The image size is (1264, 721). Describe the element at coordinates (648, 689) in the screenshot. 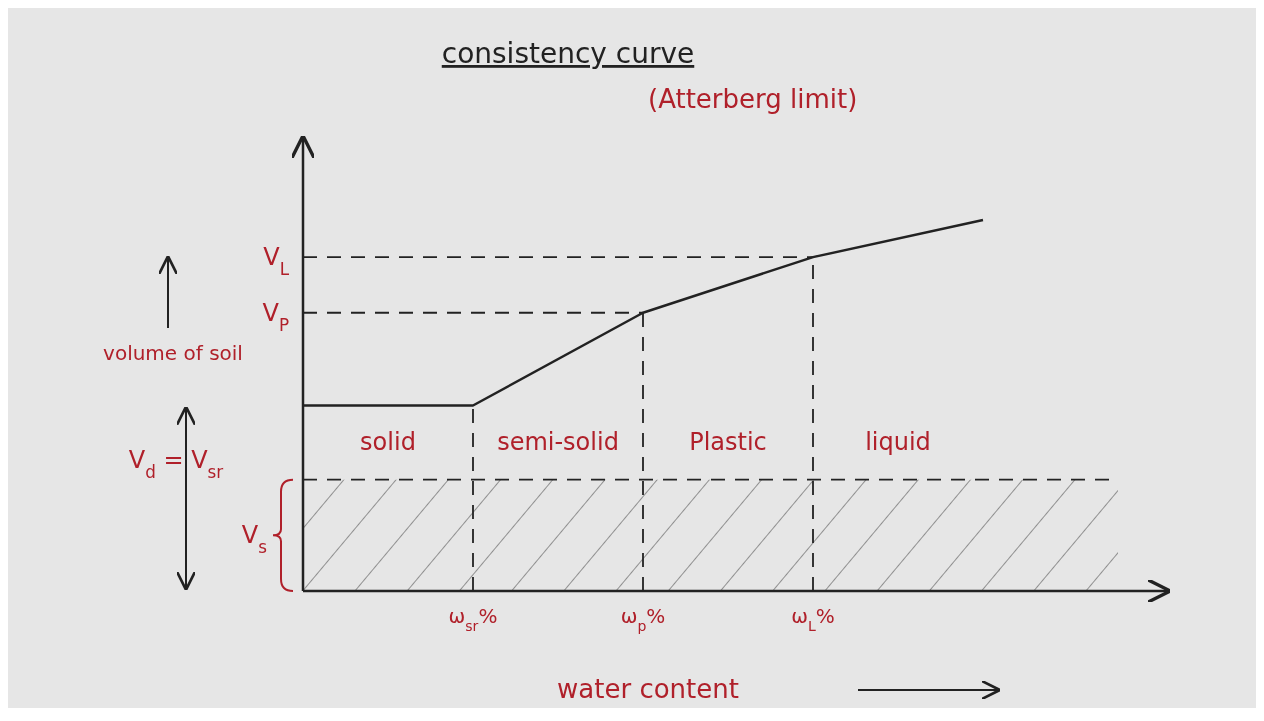

I see `x-axis-title: water content` at that location.